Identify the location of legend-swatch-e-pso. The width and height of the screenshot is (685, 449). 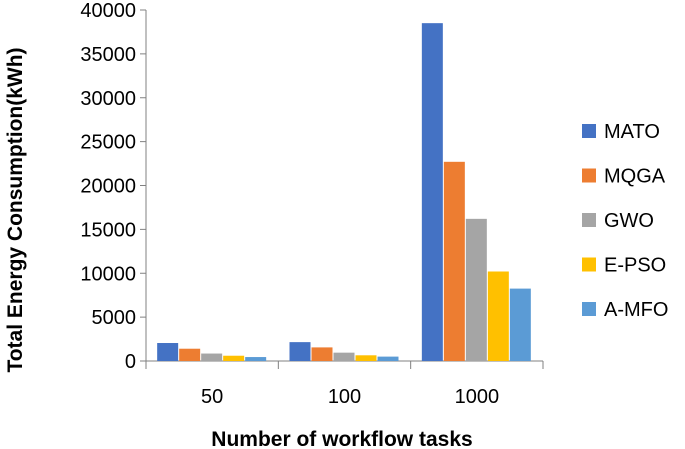
(589, 264).